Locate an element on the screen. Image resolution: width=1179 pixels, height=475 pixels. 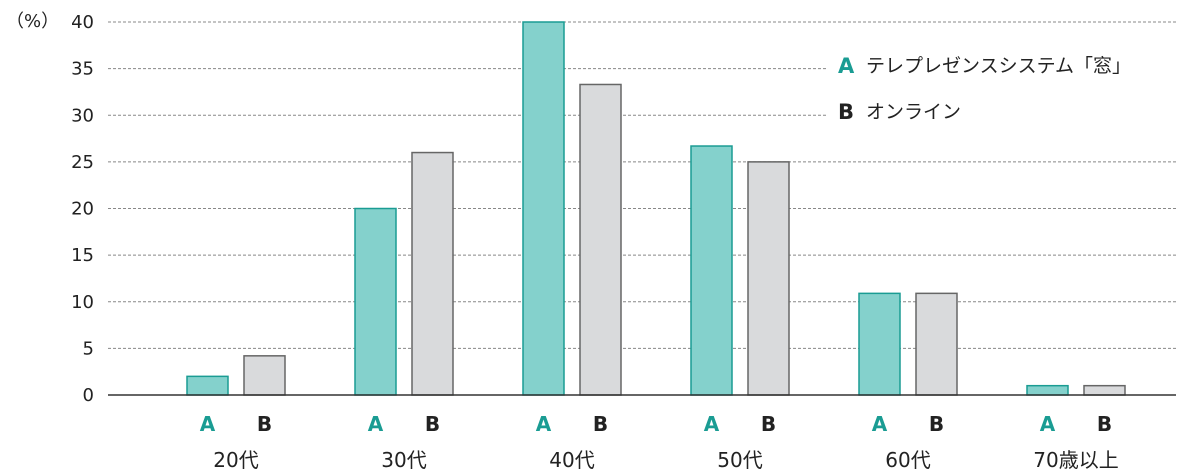
legend-key: B is located at coordinates (846, 112).